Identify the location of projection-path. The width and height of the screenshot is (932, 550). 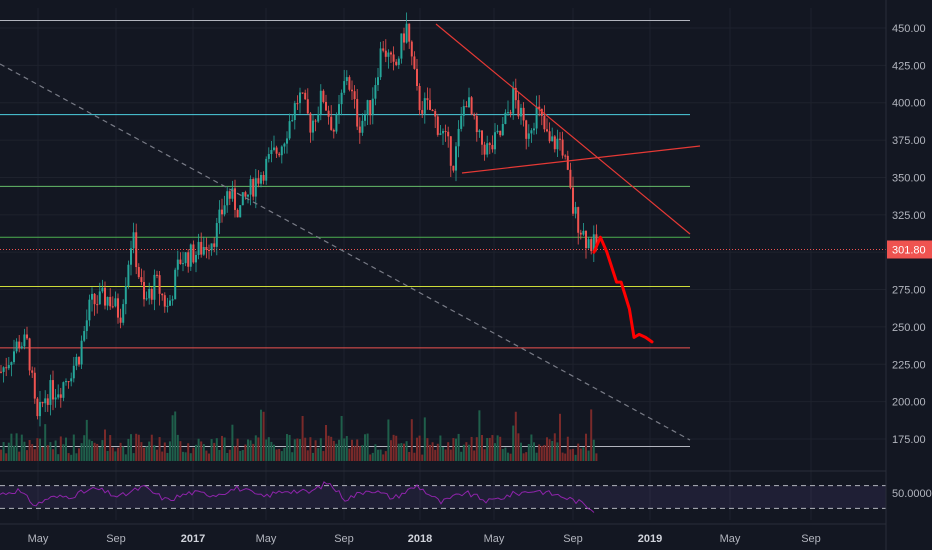
(623, 289).